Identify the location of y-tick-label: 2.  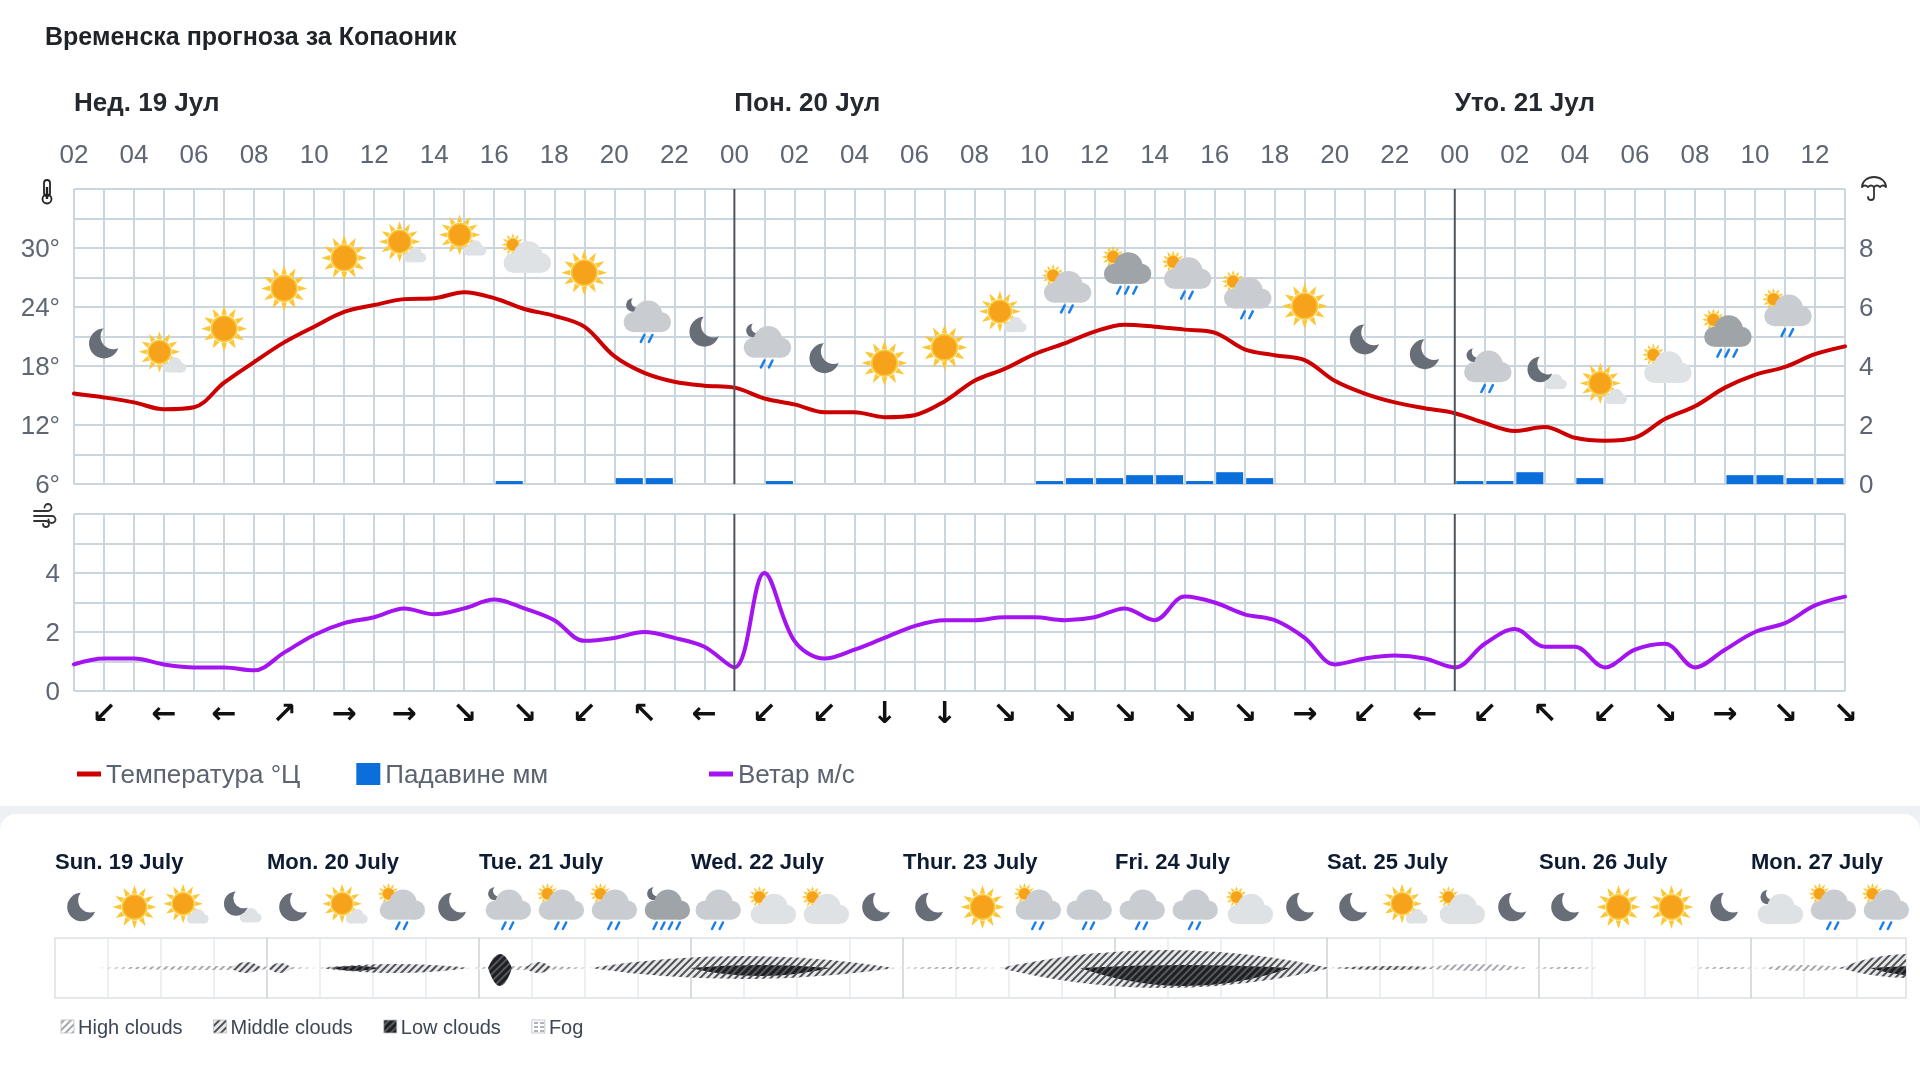
(52, 632).